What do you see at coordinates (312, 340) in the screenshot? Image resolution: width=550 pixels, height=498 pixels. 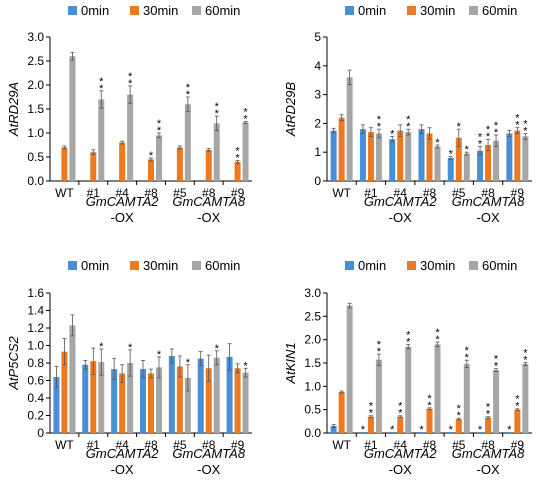 I see `y-tick-label: 2.0` at bounding box center [312, 340].